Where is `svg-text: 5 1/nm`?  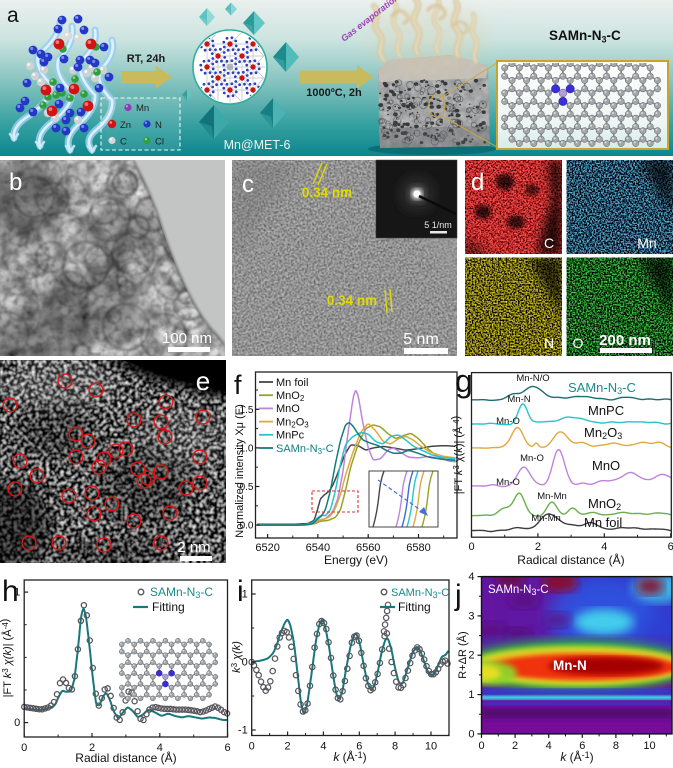 svg-text: 5 1/nm is located at coordinates (438, 225).